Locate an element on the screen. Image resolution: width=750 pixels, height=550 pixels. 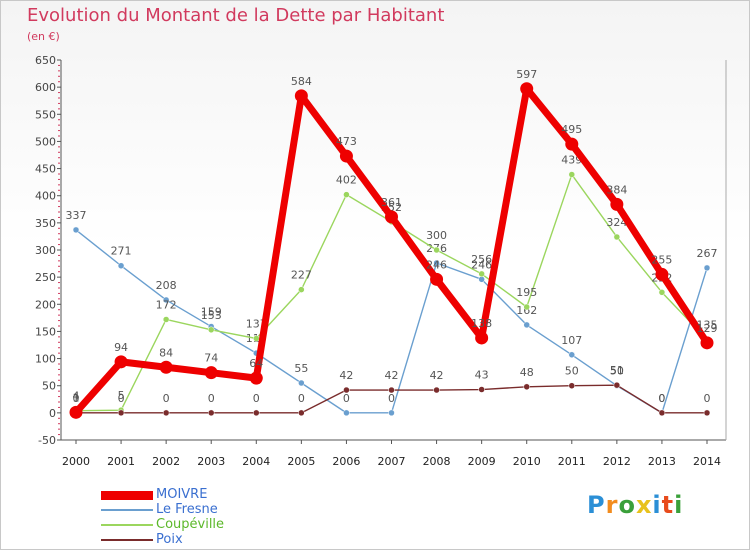
data-label: 51 is located at coordinates (617, 370).